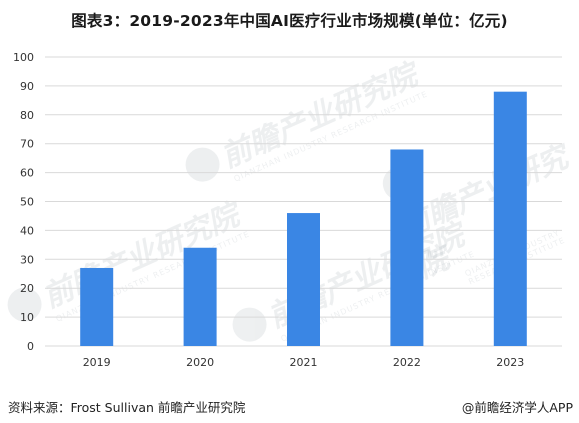 Image resolution: width=579 pixels, height=423 pixels. Describe the element at coordinates (303, 279) in the screenshot. I see `bar-2021` at that location.